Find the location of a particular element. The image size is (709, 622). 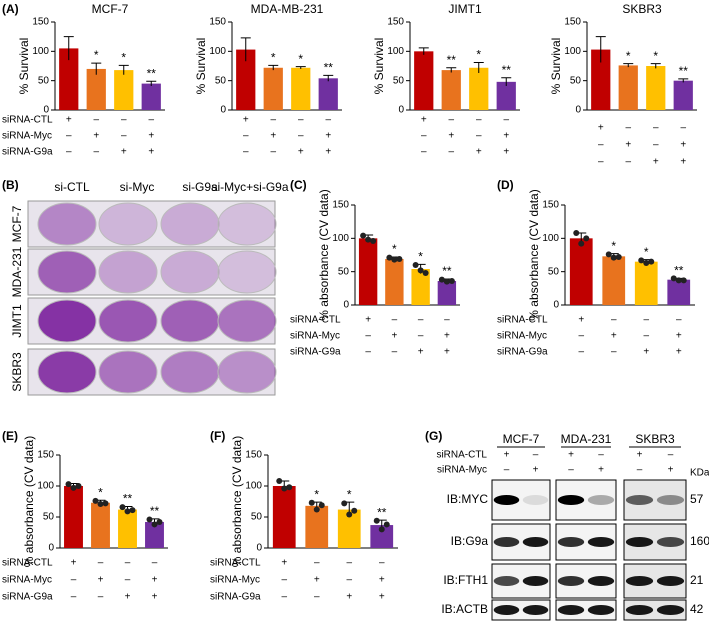

protein-label: IB:ACTB is located at coordinates (464, 609).